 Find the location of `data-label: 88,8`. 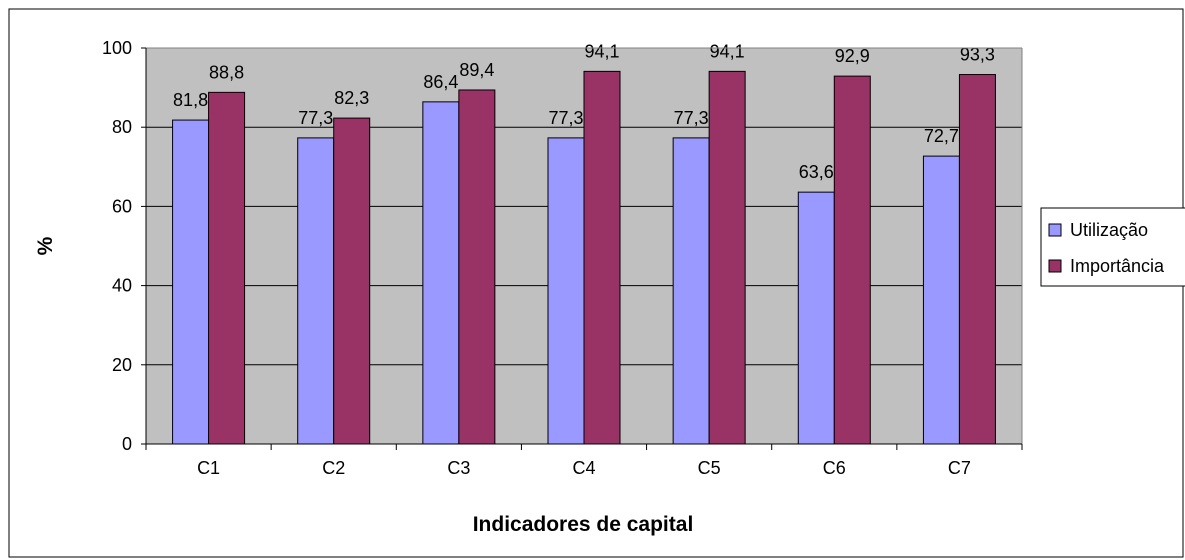

data-label: 88,8 is located at coordinates (226, 72).